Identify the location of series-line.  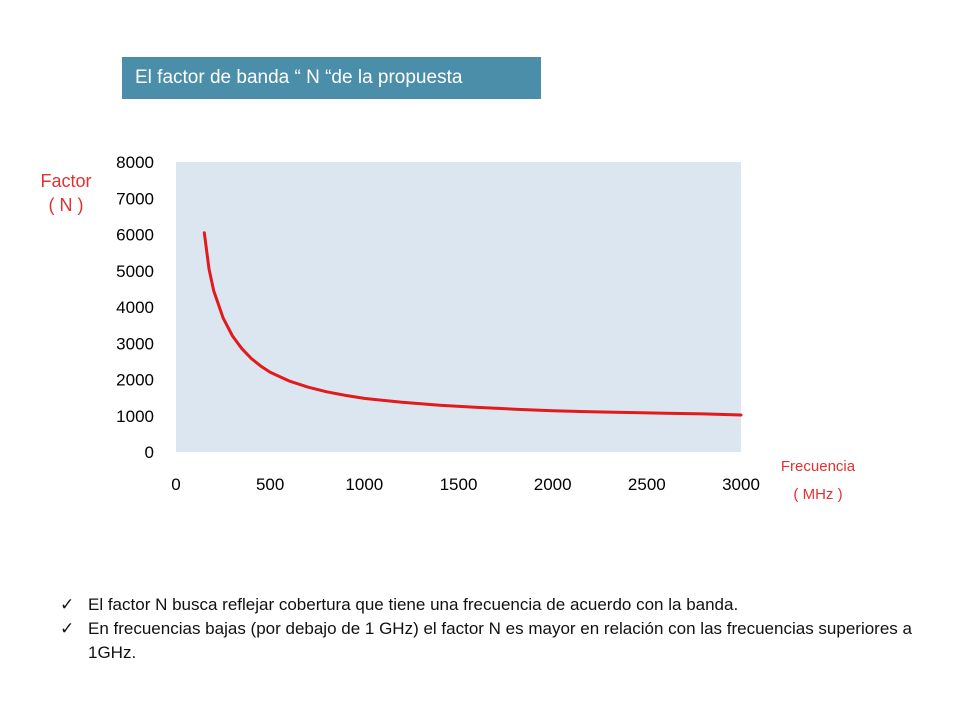
(472, 324).